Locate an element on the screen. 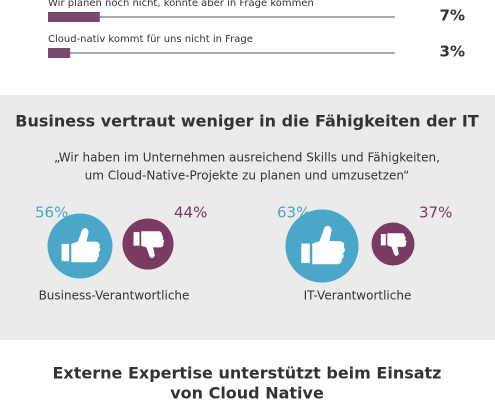 Image resolution: width=495 pixels, height=400 pixels. bar-label: Cloud-nativ kommt für uns nicht in Frage is located at coordinates (150, 39).